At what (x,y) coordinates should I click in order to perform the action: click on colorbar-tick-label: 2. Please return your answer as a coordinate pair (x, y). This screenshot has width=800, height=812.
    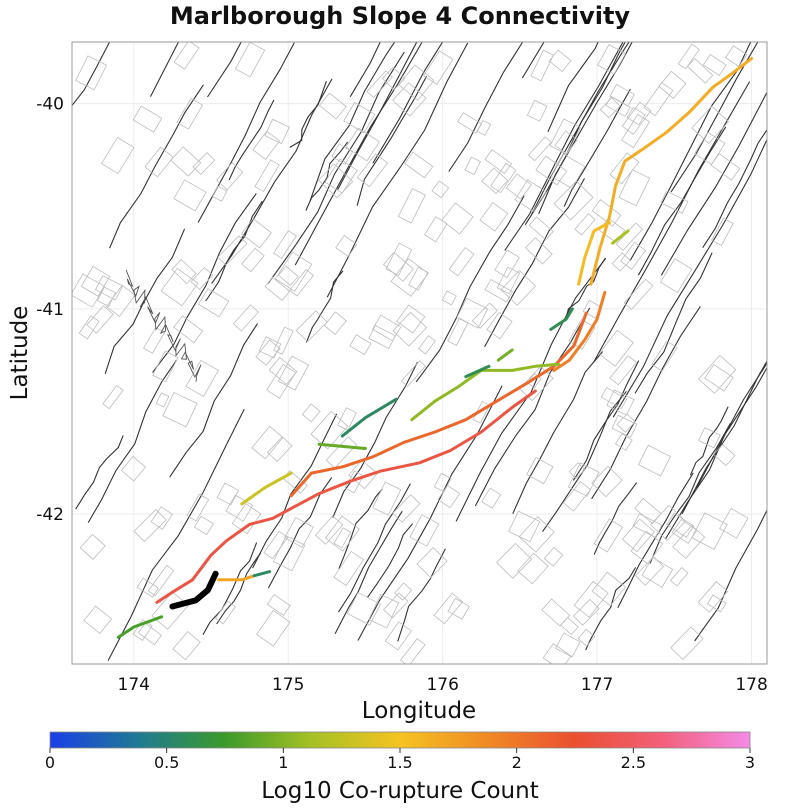
    Looking at the image, I should click on (517, 762).